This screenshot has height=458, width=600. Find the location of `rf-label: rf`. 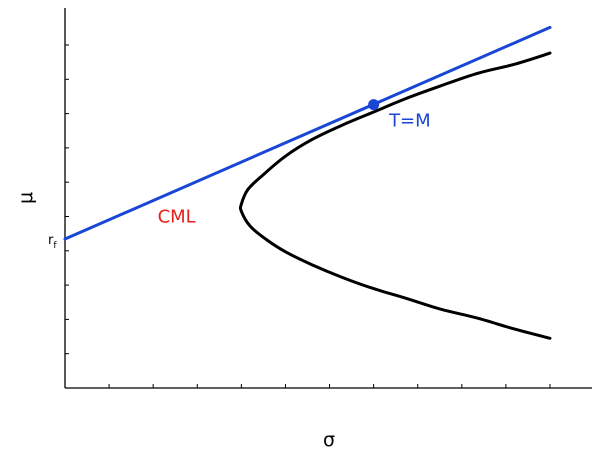

rf-label: rf is located at coordinates (52, 242).